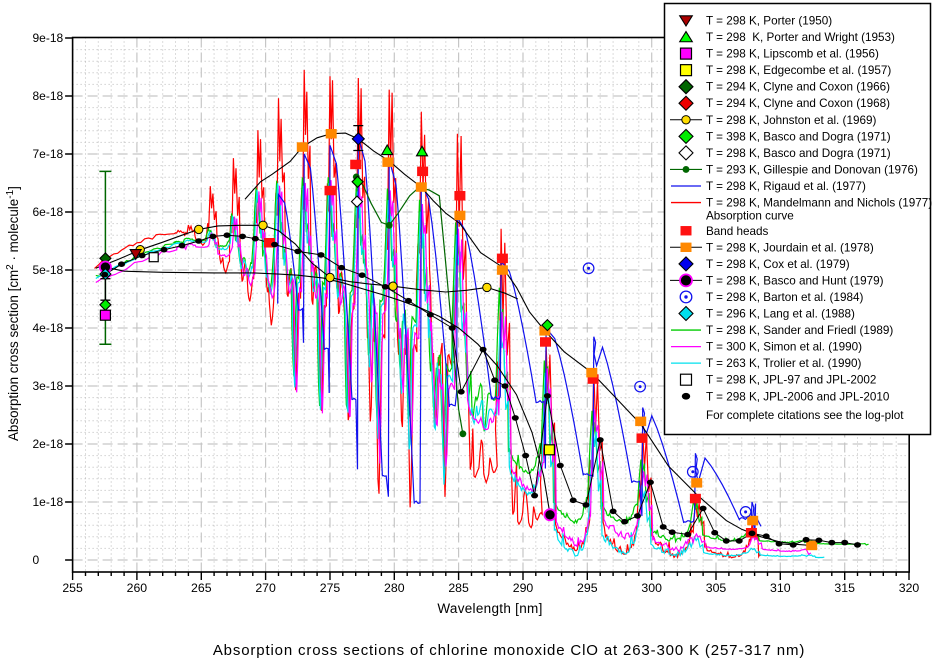 The width and height of the screenshot is (940, 670). What do you see at coordinates (394, 588) in the screenshot?
I see `svg-text: 280` at bounding box center [394, 588].